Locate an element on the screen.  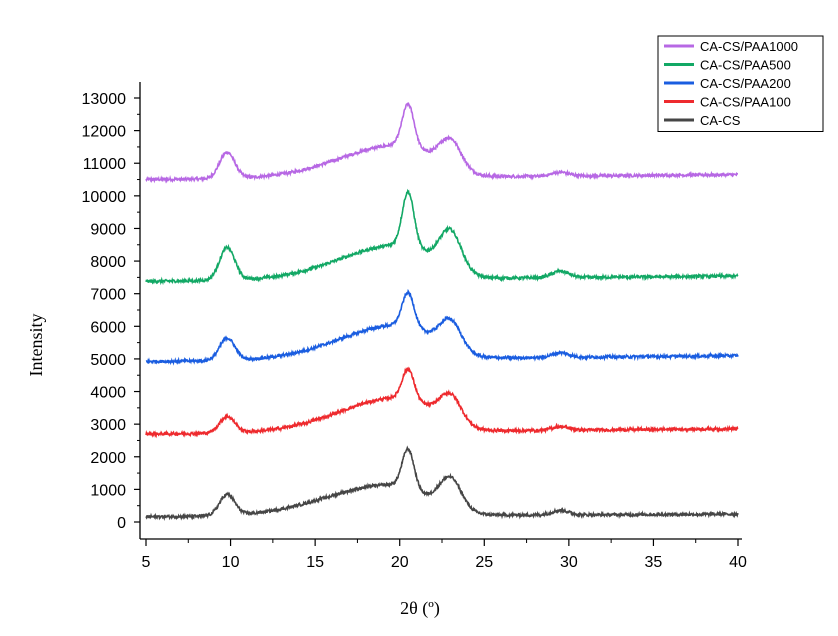
y-tick-label: 2000 is located at coordinates (108, 458).